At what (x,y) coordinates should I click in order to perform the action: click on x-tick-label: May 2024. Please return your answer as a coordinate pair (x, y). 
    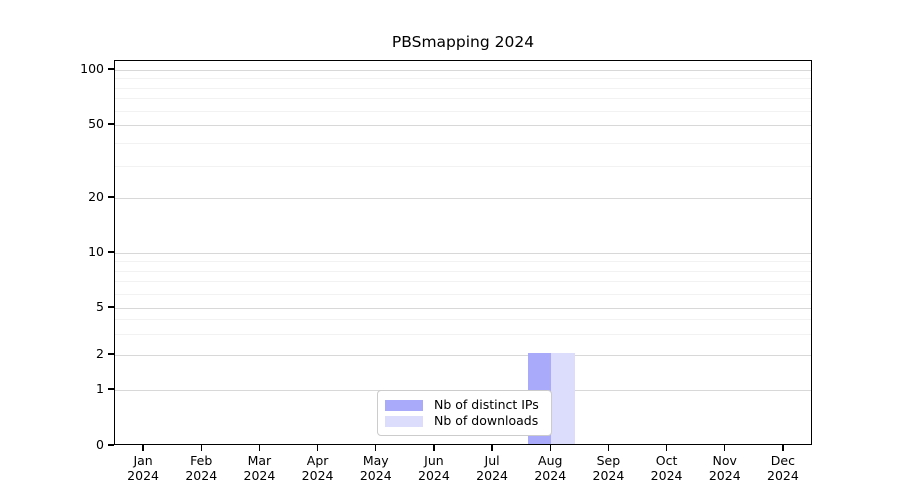
    Looking at the image, I should click on (376, 468).